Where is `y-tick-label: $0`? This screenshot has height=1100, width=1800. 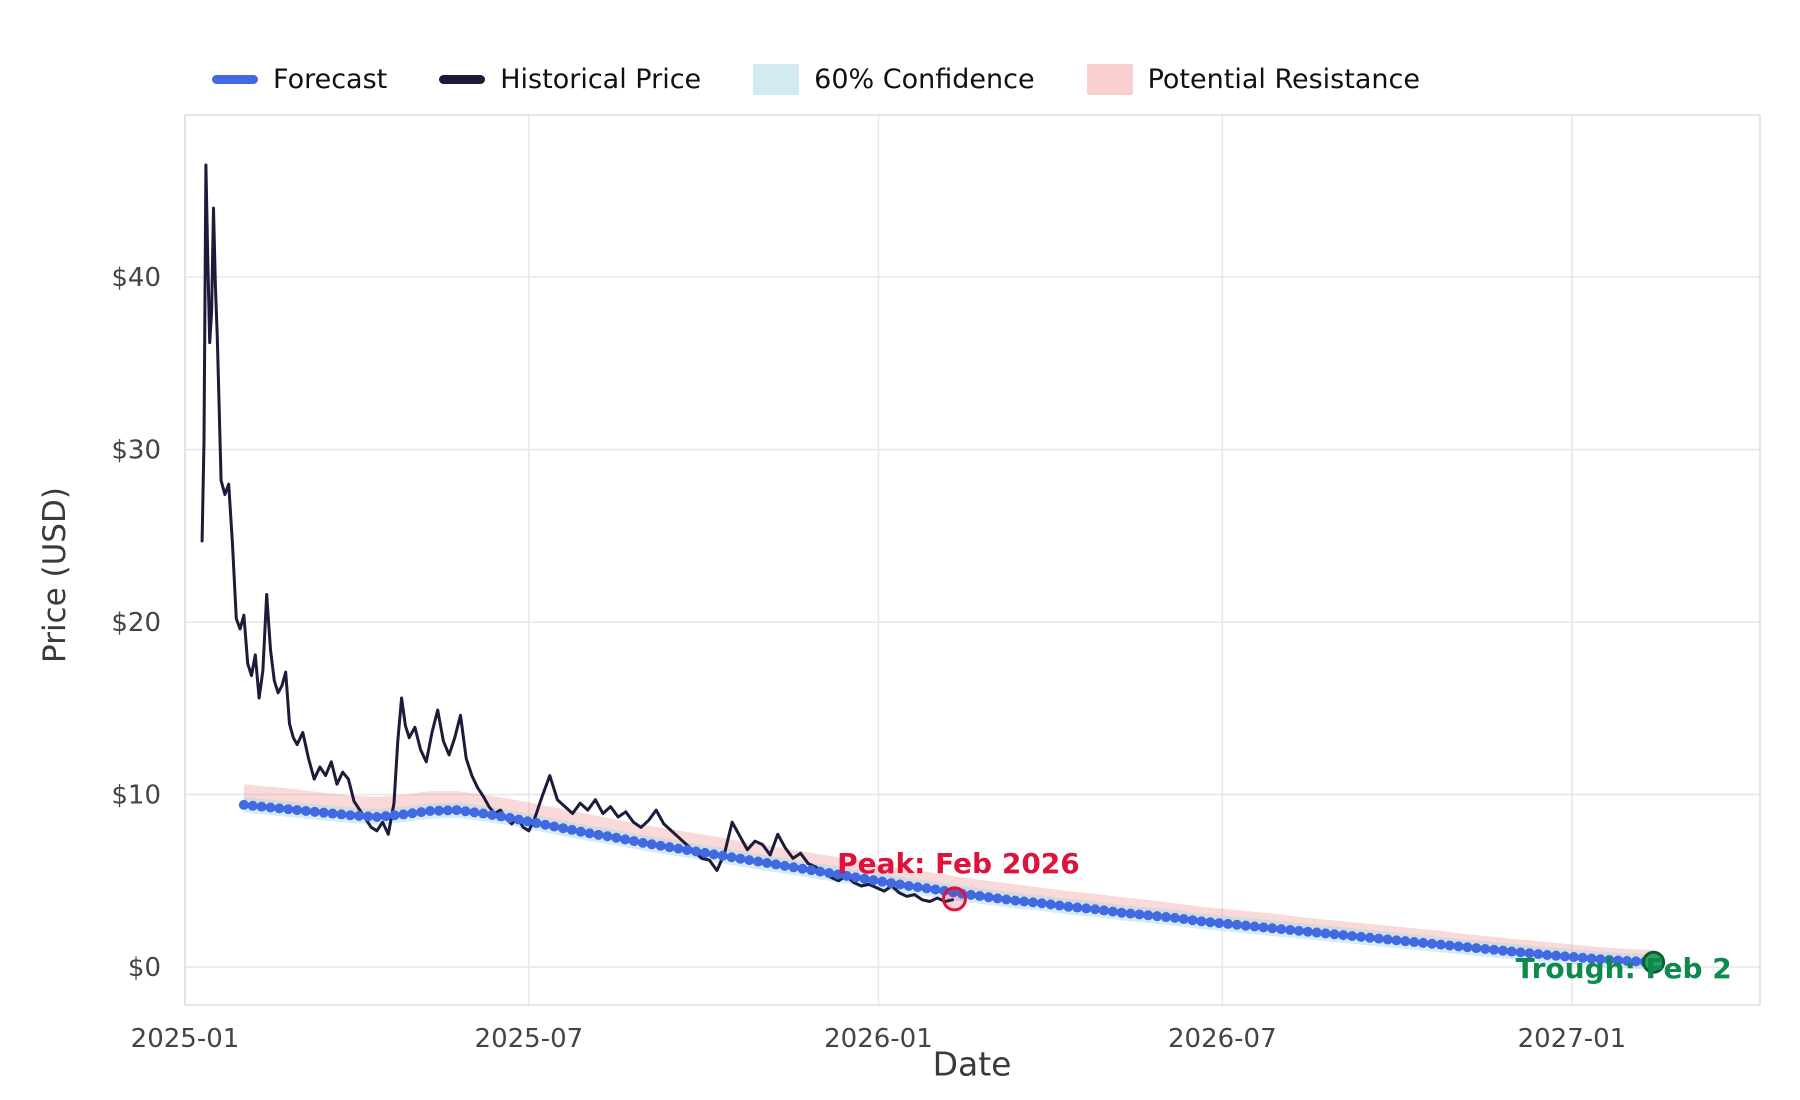
y-tick-label: $0 is located at coordinates (144, 968).